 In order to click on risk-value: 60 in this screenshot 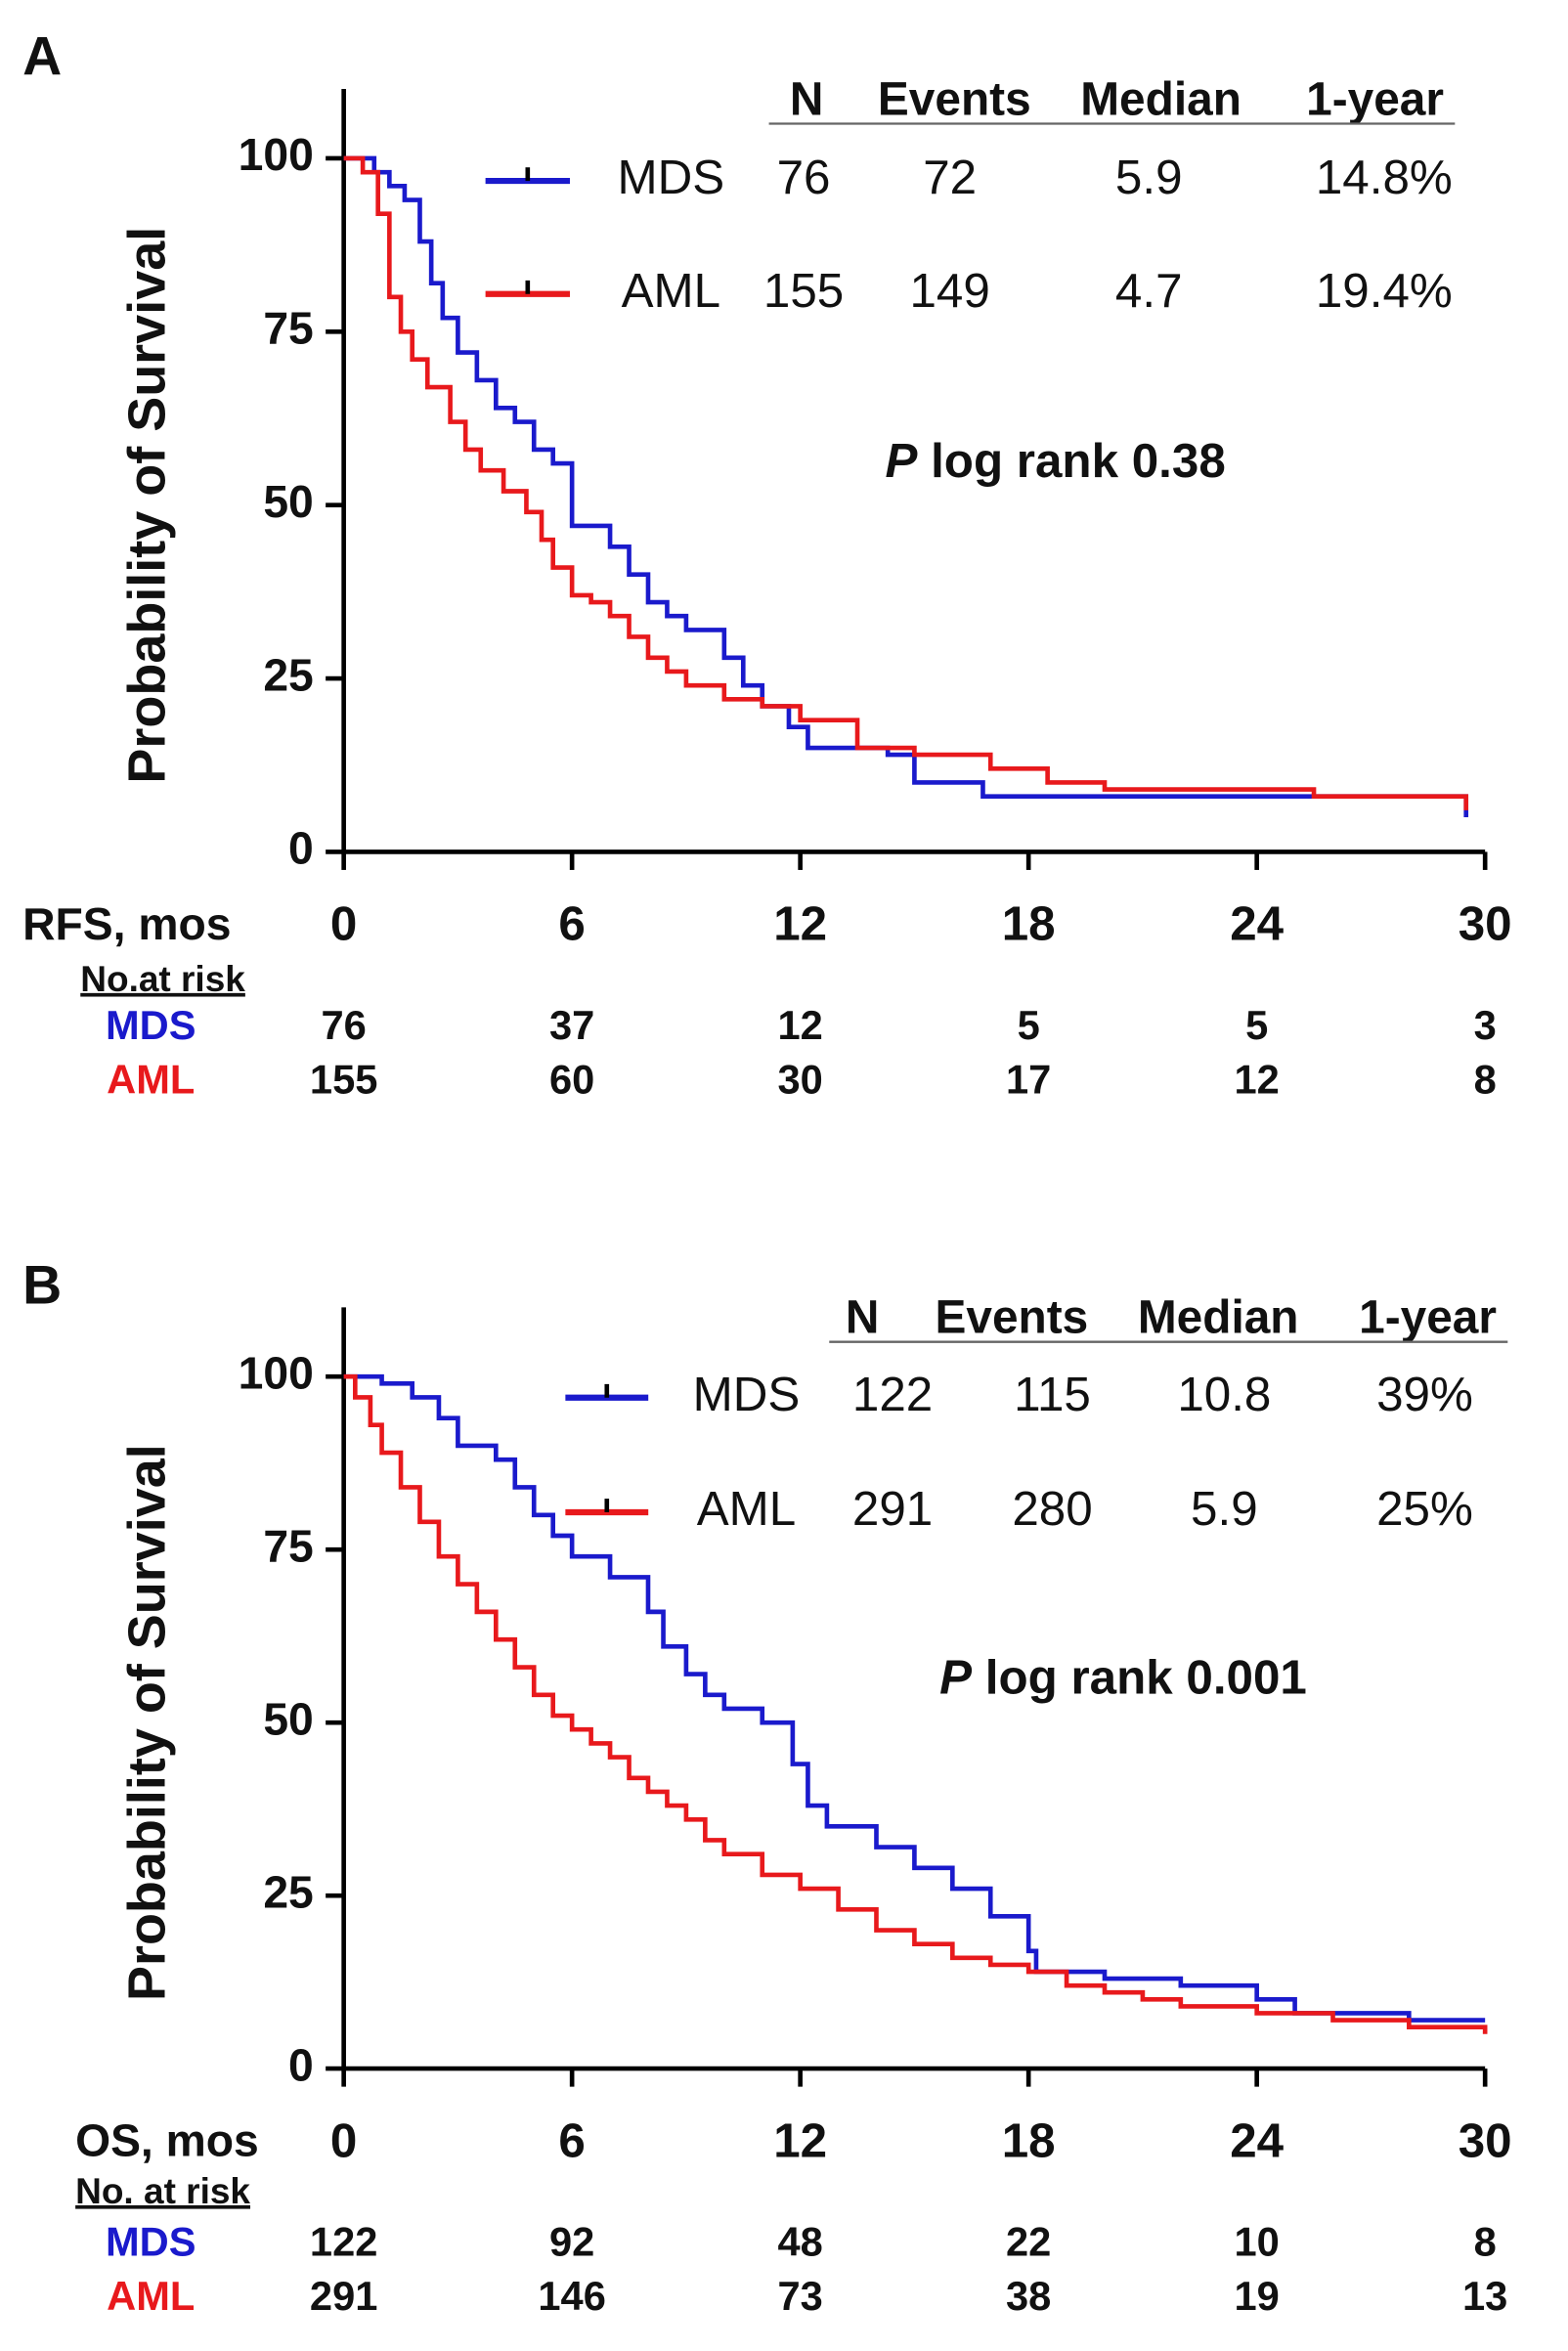, I will do `click(571, 1079)`.